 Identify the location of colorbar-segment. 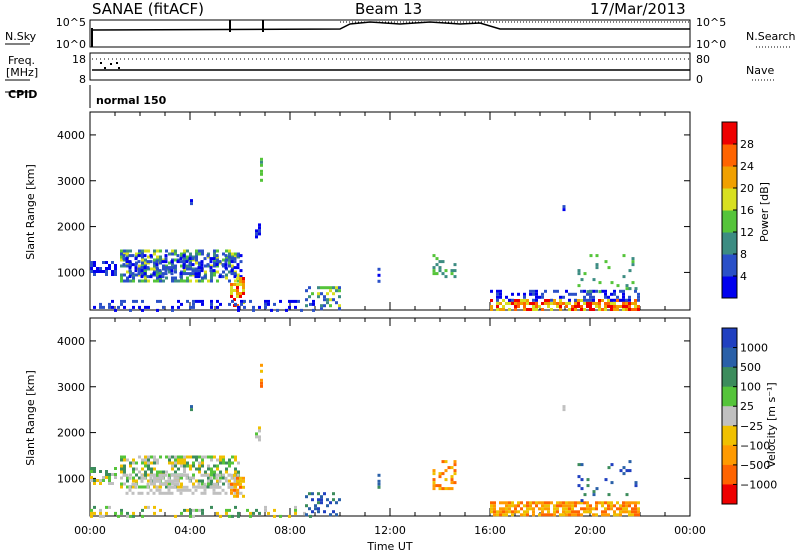
(729, 287).